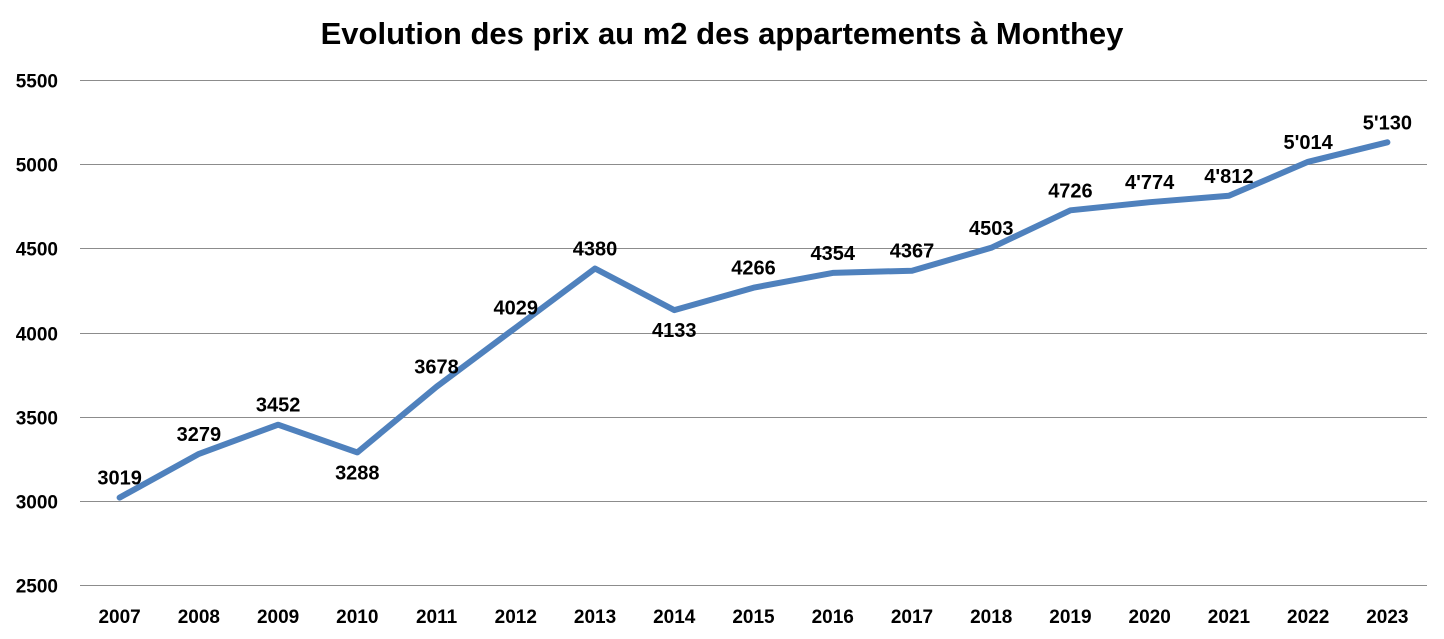 The height and width of the screenshot is (639, 1444). What do you see at coordinates (595, 617) in the screenshot?
I see `x-tick-label: 2013` at bounding box center [595, 617].